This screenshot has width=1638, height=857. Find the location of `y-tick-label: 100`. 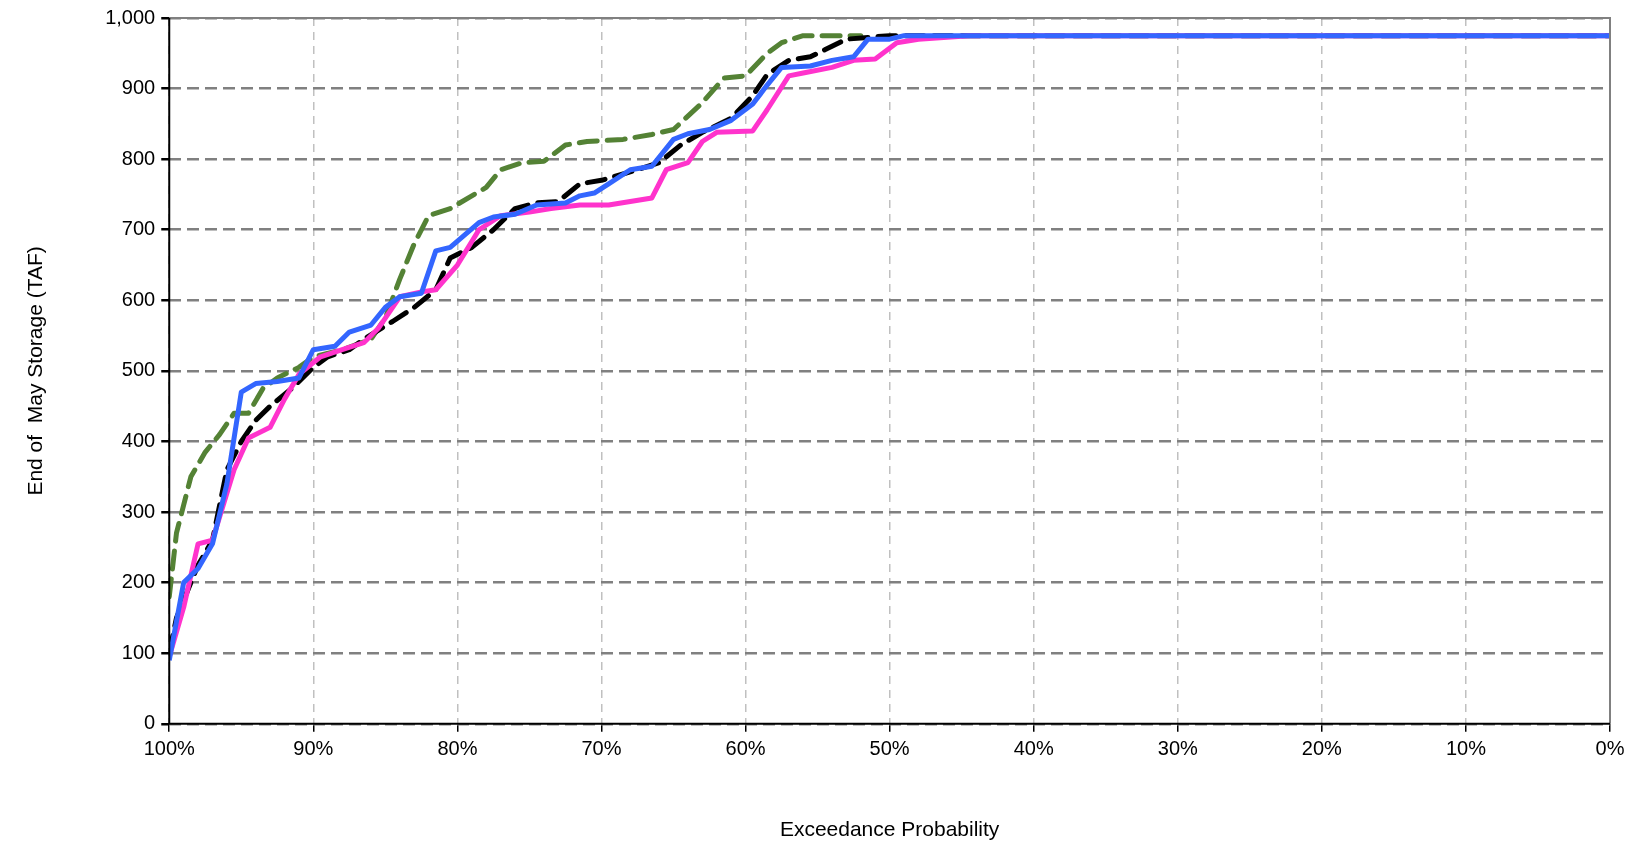

y-tick-label: 100 is located at coordinates (138, 651).